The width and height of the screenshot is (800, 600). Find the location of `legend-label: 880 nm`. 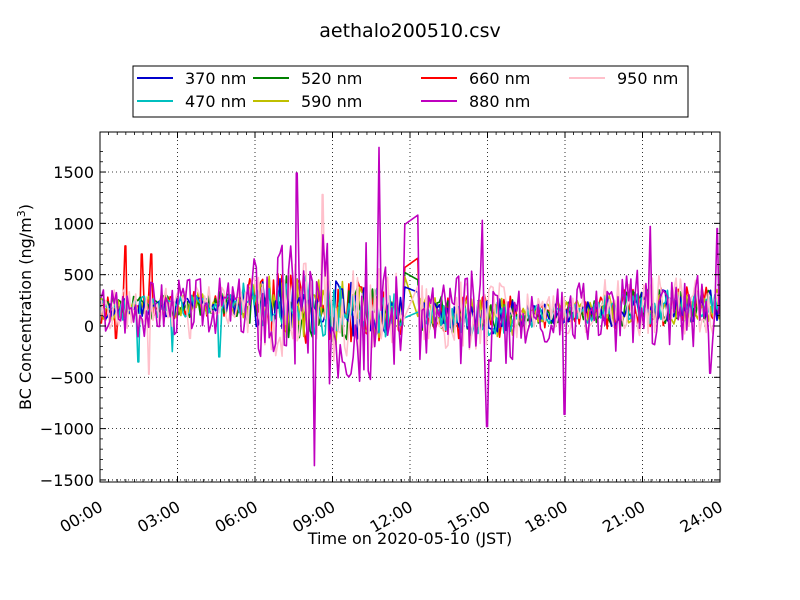

legend-label: 880 nm is located at coordinates (499, 101).